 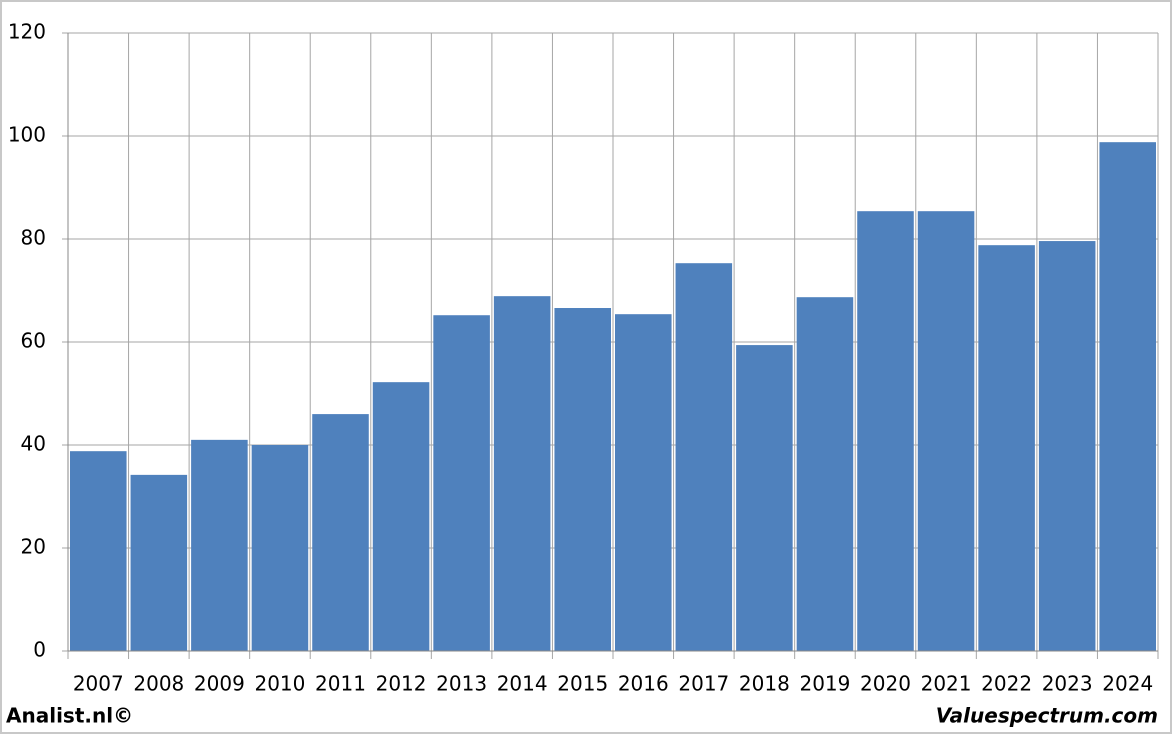 I want to click on y-tick-label: 20, so click(x=33, y=547).